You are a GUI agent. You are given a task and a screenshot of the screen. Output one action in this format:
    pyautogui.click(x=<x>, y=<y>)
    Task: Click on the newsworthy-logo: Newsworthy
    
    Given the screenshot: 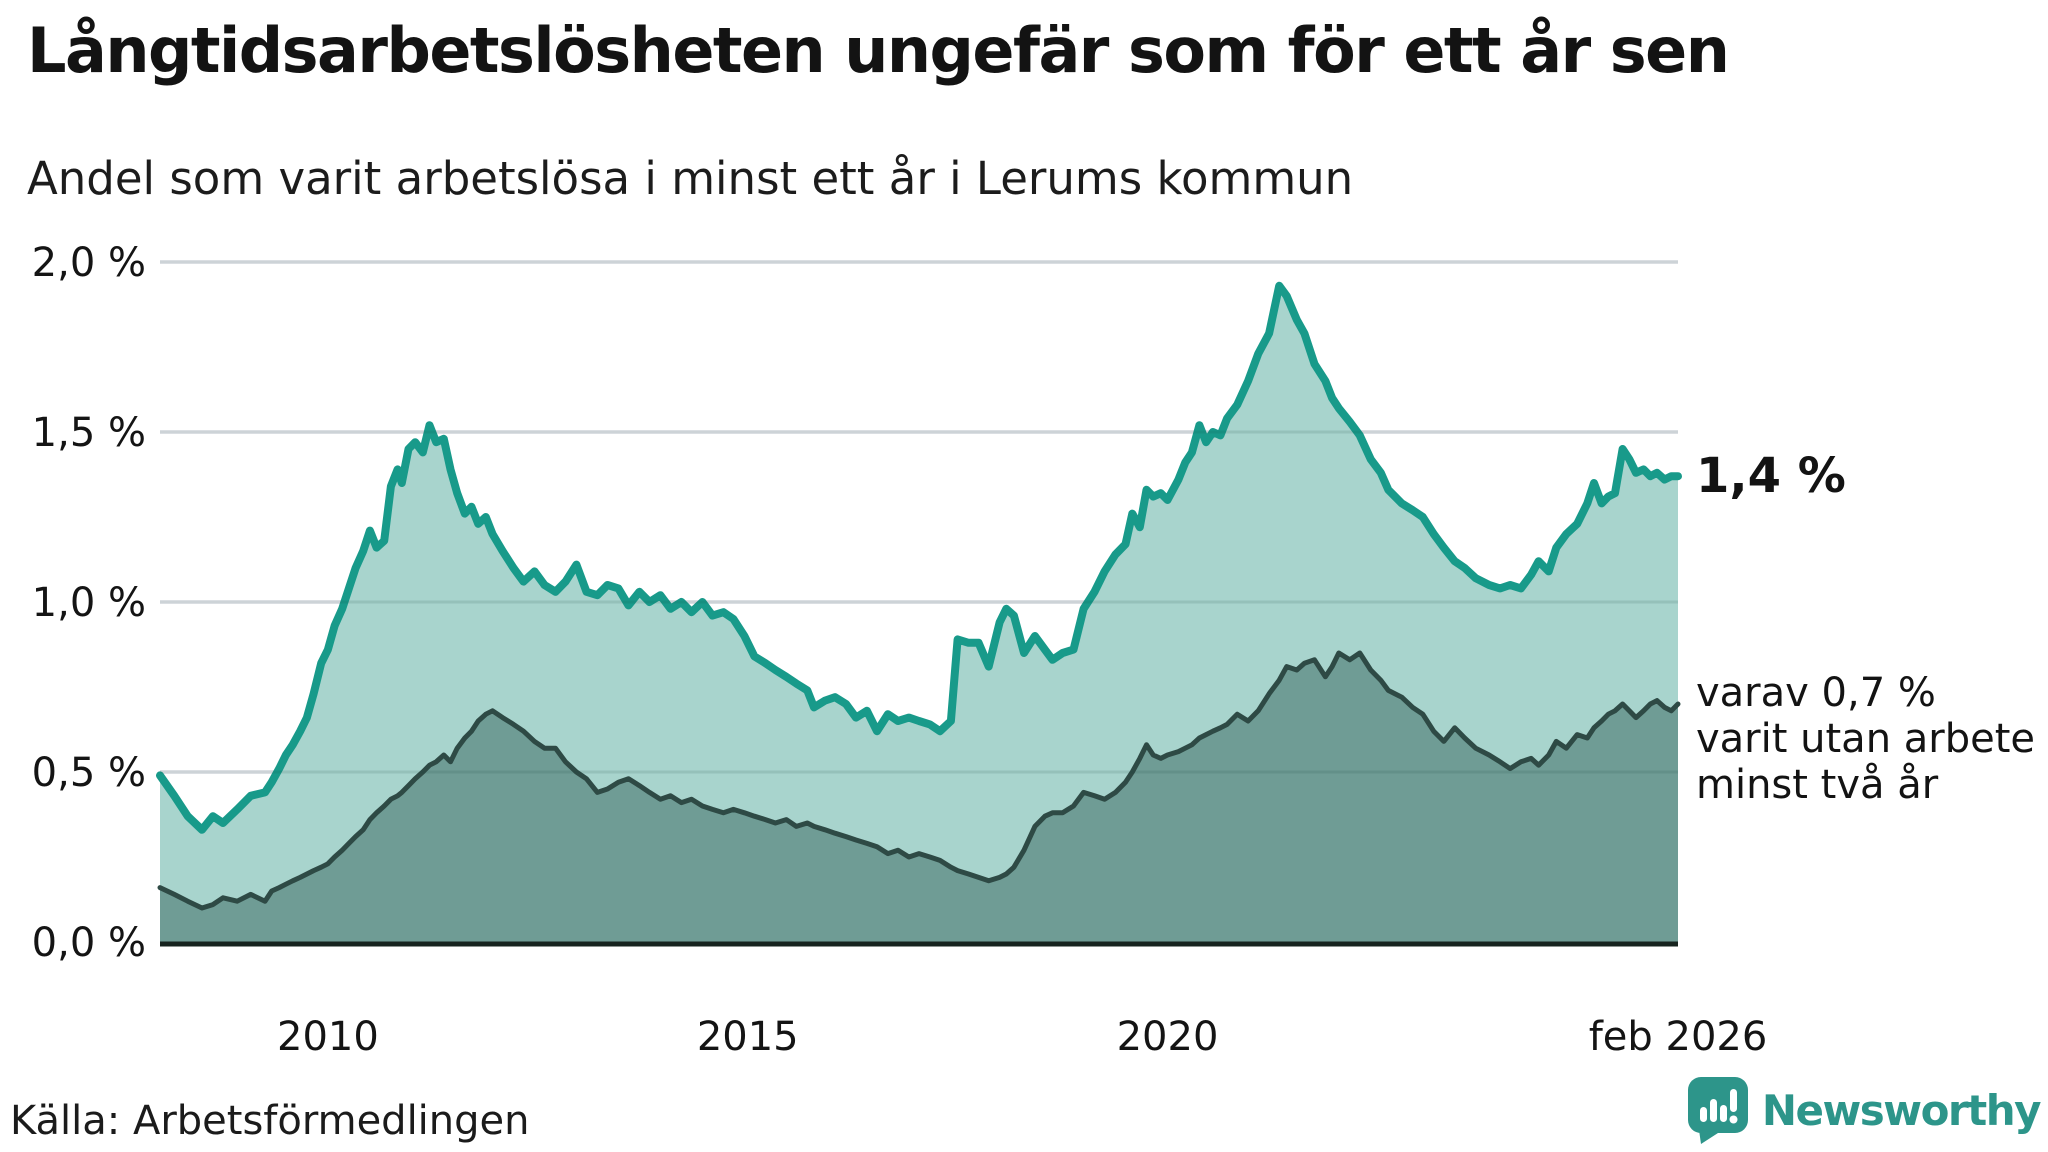 What is the action you would take?
    pyautogui.click(x=1864, y=1110)
    